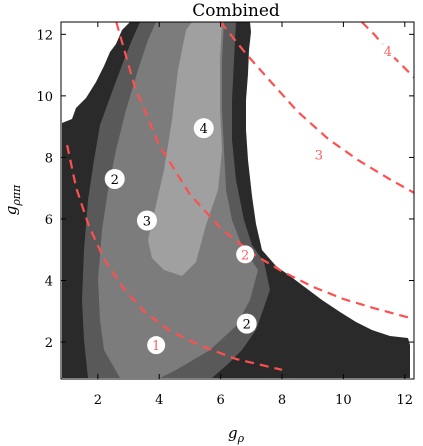  I want to click on x-tick-label: 8, so click(282, 400).